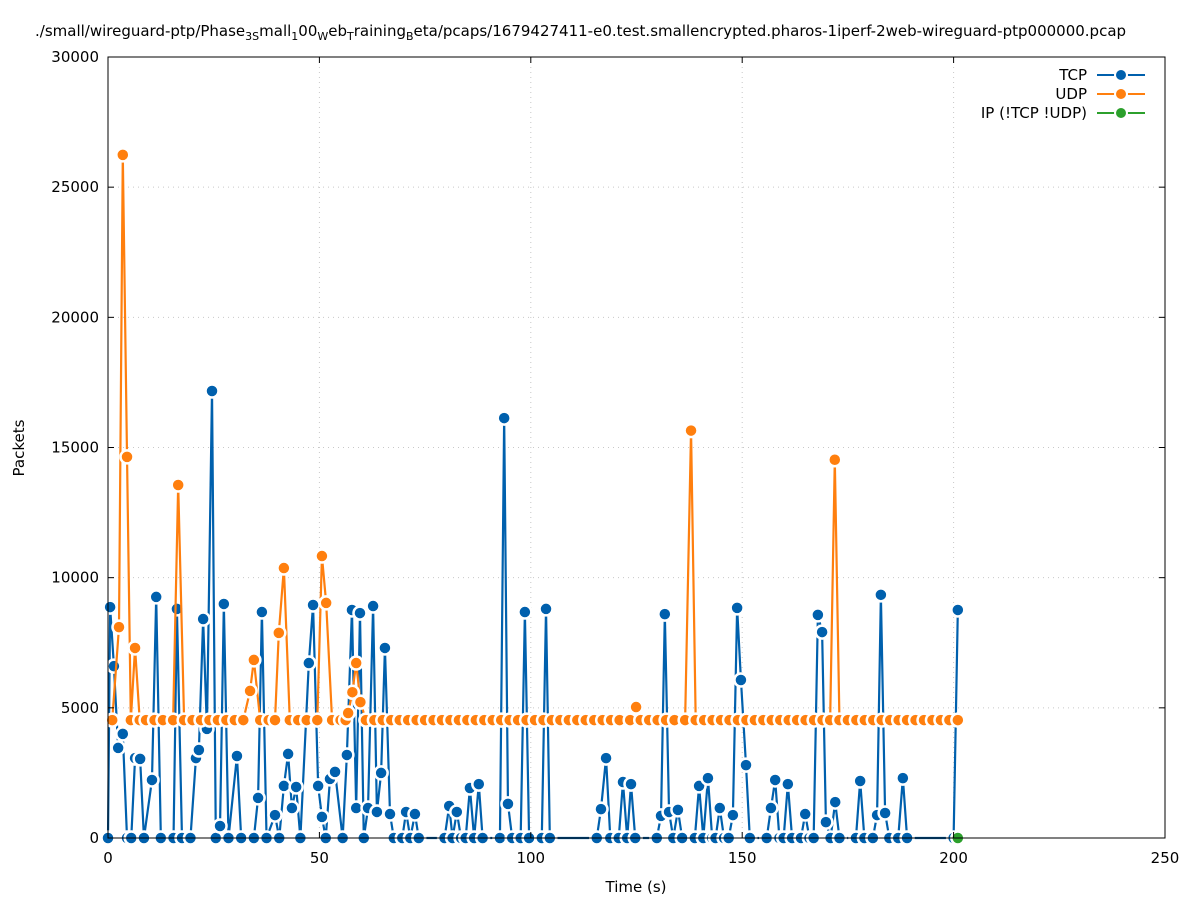  What do you see at coordinates (742, 858) in the screenshot?
I see `x-tick-label: 150` at bounding box center [742, 858].